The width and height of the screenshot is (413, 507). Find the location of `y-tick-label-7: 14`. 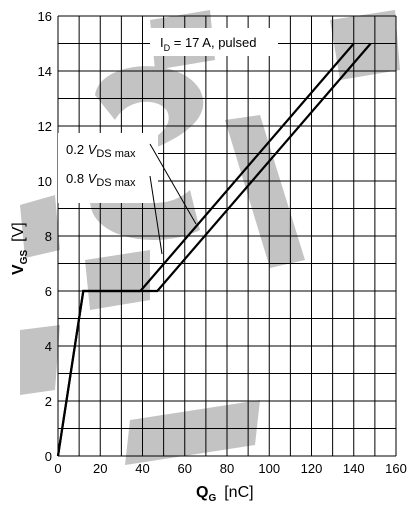

y-tick-label-7: 14 is located at coordinates (45, 71).